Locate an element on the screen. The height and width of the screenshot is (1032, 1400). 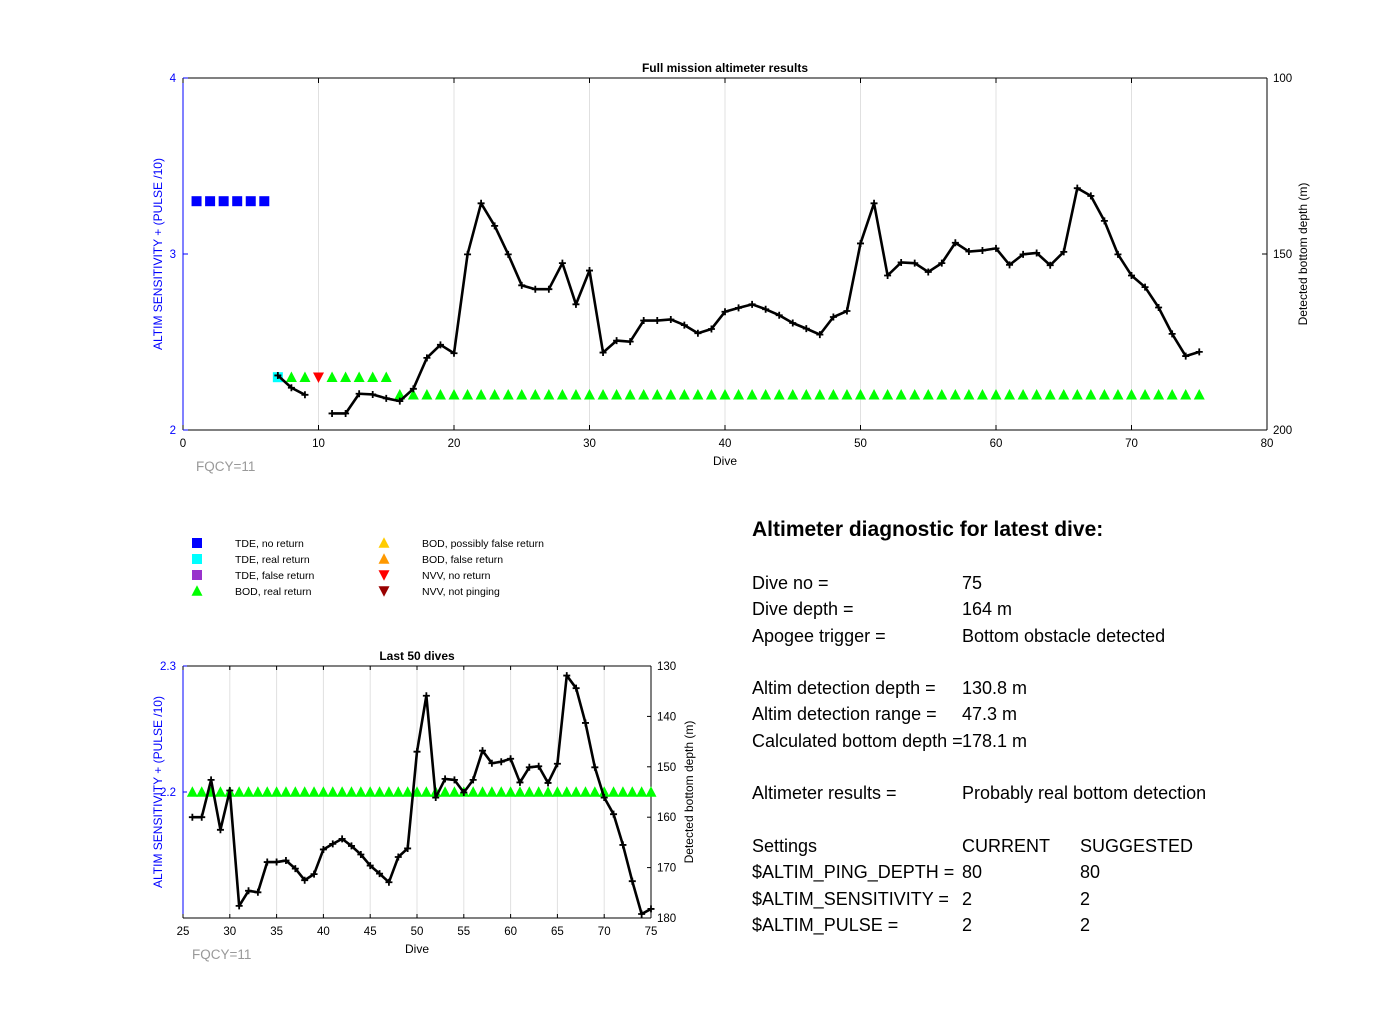
x-tick-label: 35 is located at coordinates (276, 932).